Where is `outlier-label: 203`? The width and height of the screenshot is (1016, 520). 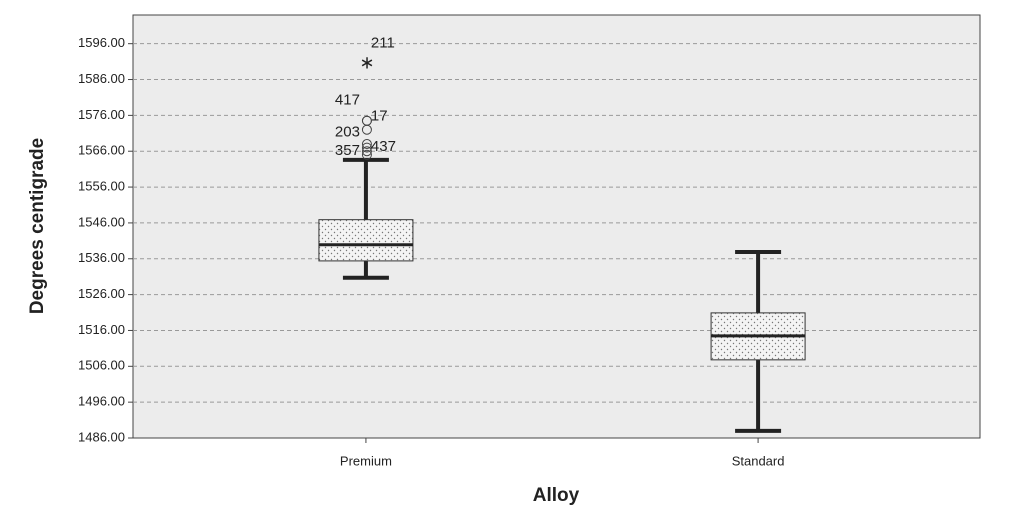
outlier-label: 203 is located at coordinates (347, 132).